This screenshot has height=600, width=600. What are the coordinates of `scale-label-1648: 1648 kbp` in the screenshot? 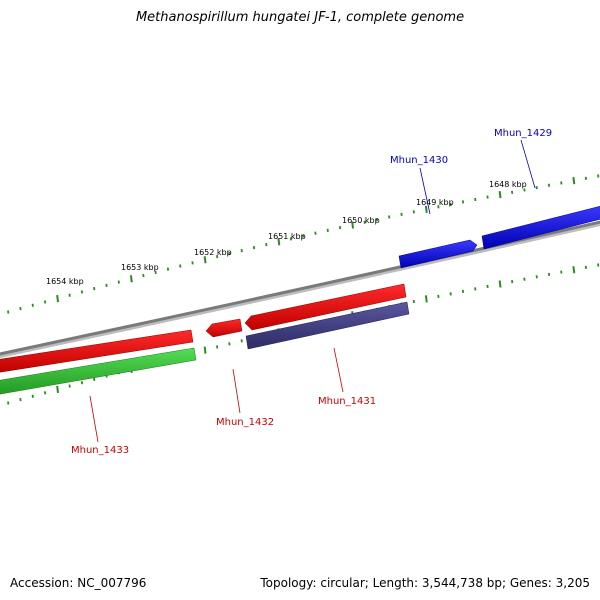 It's located at (508, 184).